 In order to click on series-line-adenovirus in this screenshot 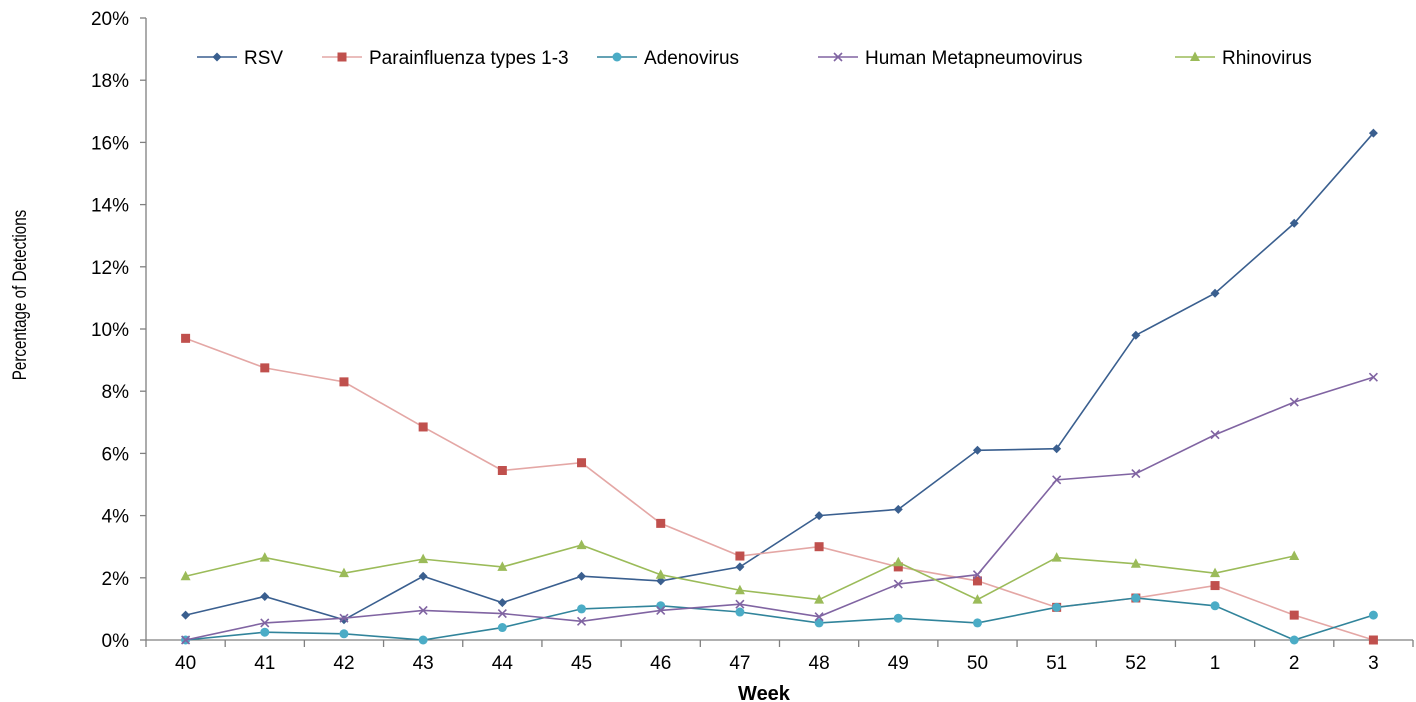, I will do `click(779, 619)`.